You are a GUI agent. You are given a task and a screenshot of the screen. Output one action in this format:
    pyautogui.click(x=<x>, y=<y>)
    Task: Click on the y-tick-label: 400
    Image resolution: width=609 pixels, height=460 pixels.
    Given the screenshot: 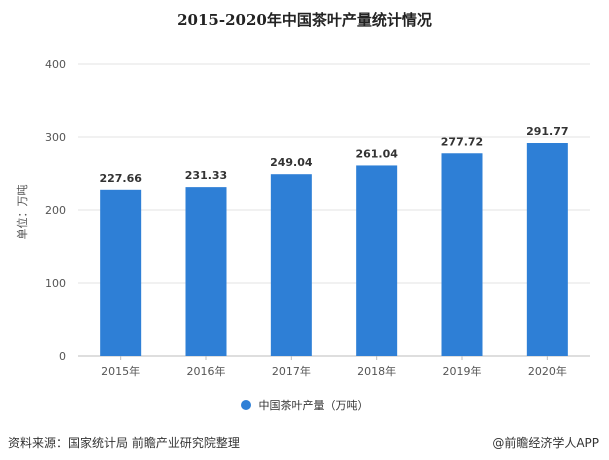 What is the action you would take?
    pyautogui.click(x=55, y=64)
    